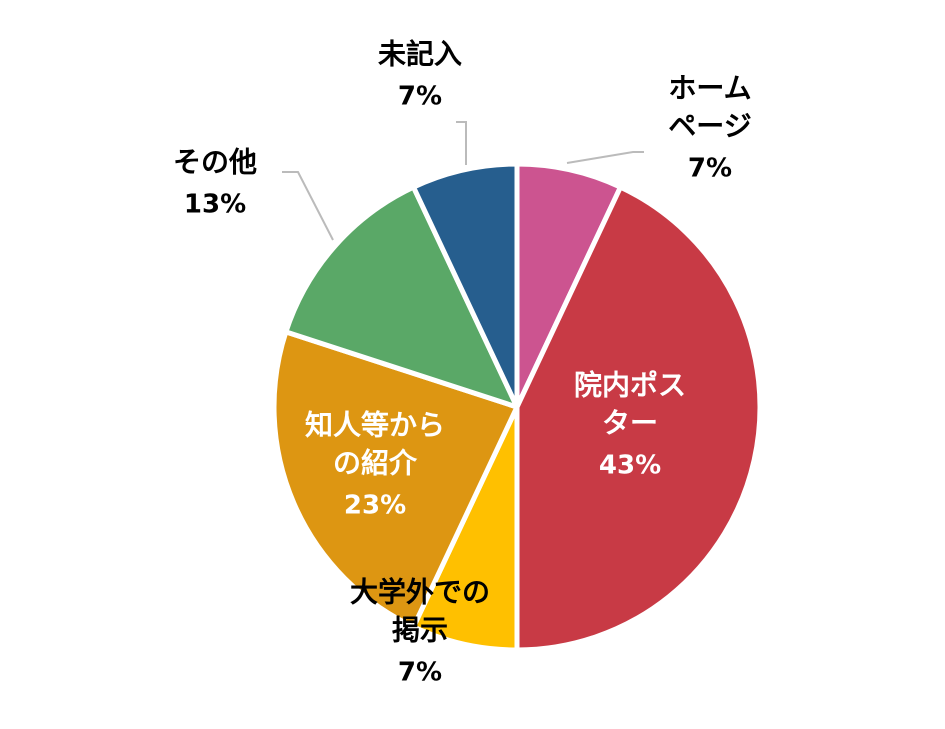 Image resolution: width=945 pixels, height=729 pixels. Describe the element at coordinates (420, 75) in the screenshot. I see `slice-label: 未記入 7%` at that location.